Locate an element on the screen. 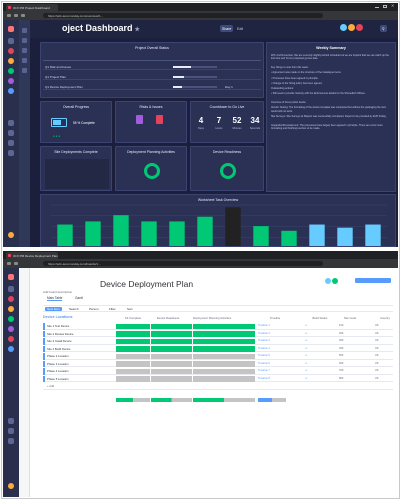 The width and height of the screenshot is (401, 500). column-header: Site Code is located at coordinates (350, 318).